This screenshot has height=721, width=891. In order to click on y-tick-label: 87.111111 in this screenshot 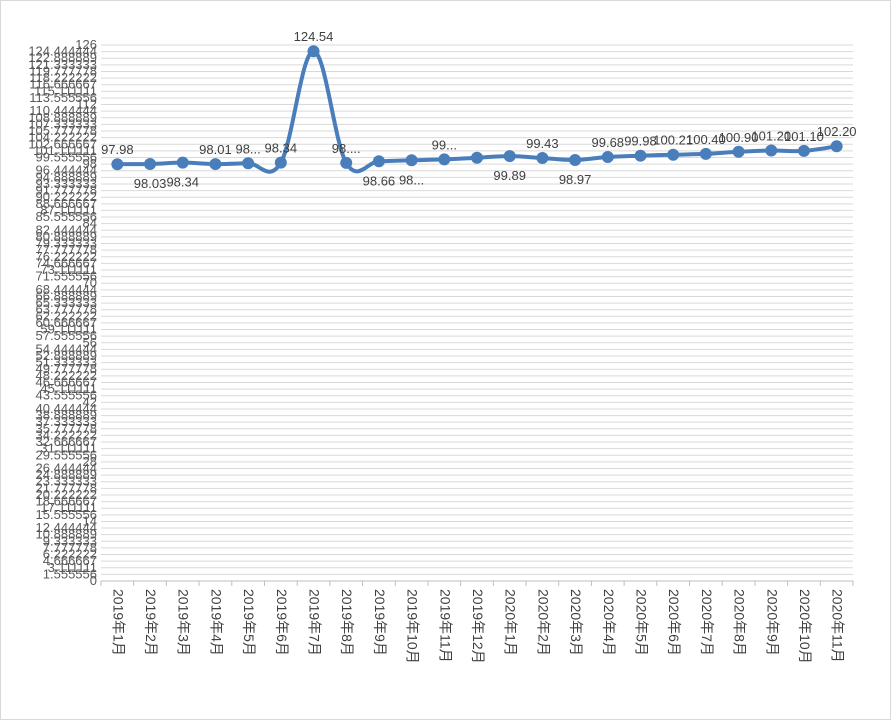, I will do `click(68, 209)`.